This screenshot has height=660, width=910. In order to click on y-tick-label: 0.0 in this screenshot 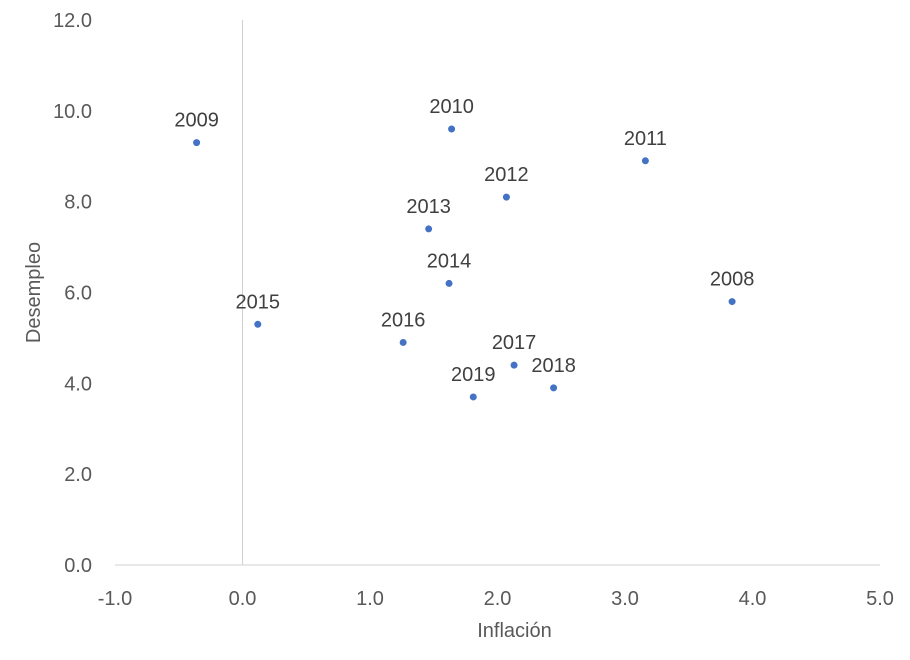, I will do `click(78, 566)`.